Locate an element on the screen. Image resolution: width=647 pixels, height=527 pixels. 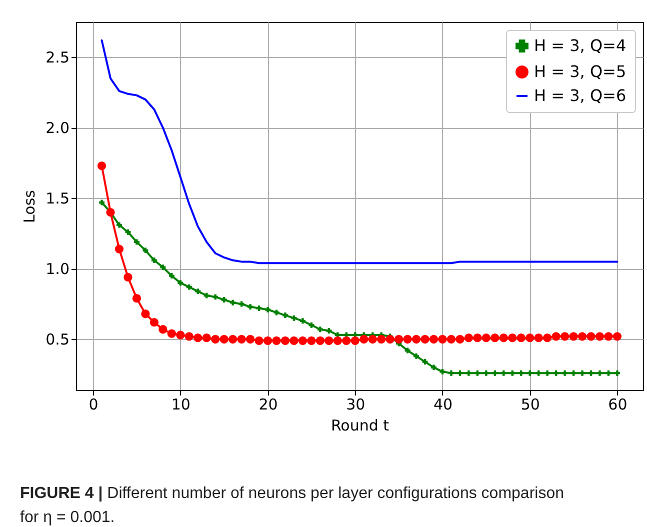
y-axis-title: Loss is located at coordinates (29, 206).